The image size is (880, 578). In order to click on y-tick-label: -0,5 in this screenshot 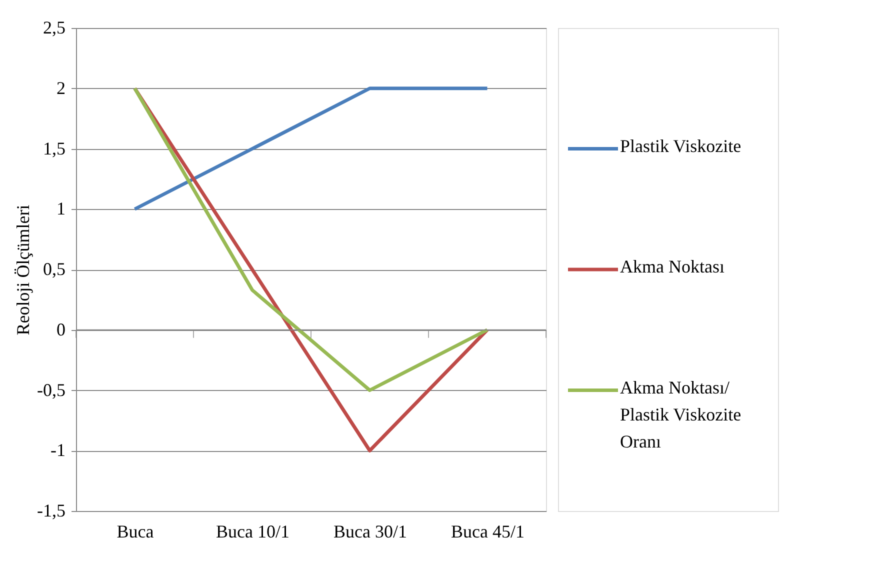, I will do `click(51, 390)`.